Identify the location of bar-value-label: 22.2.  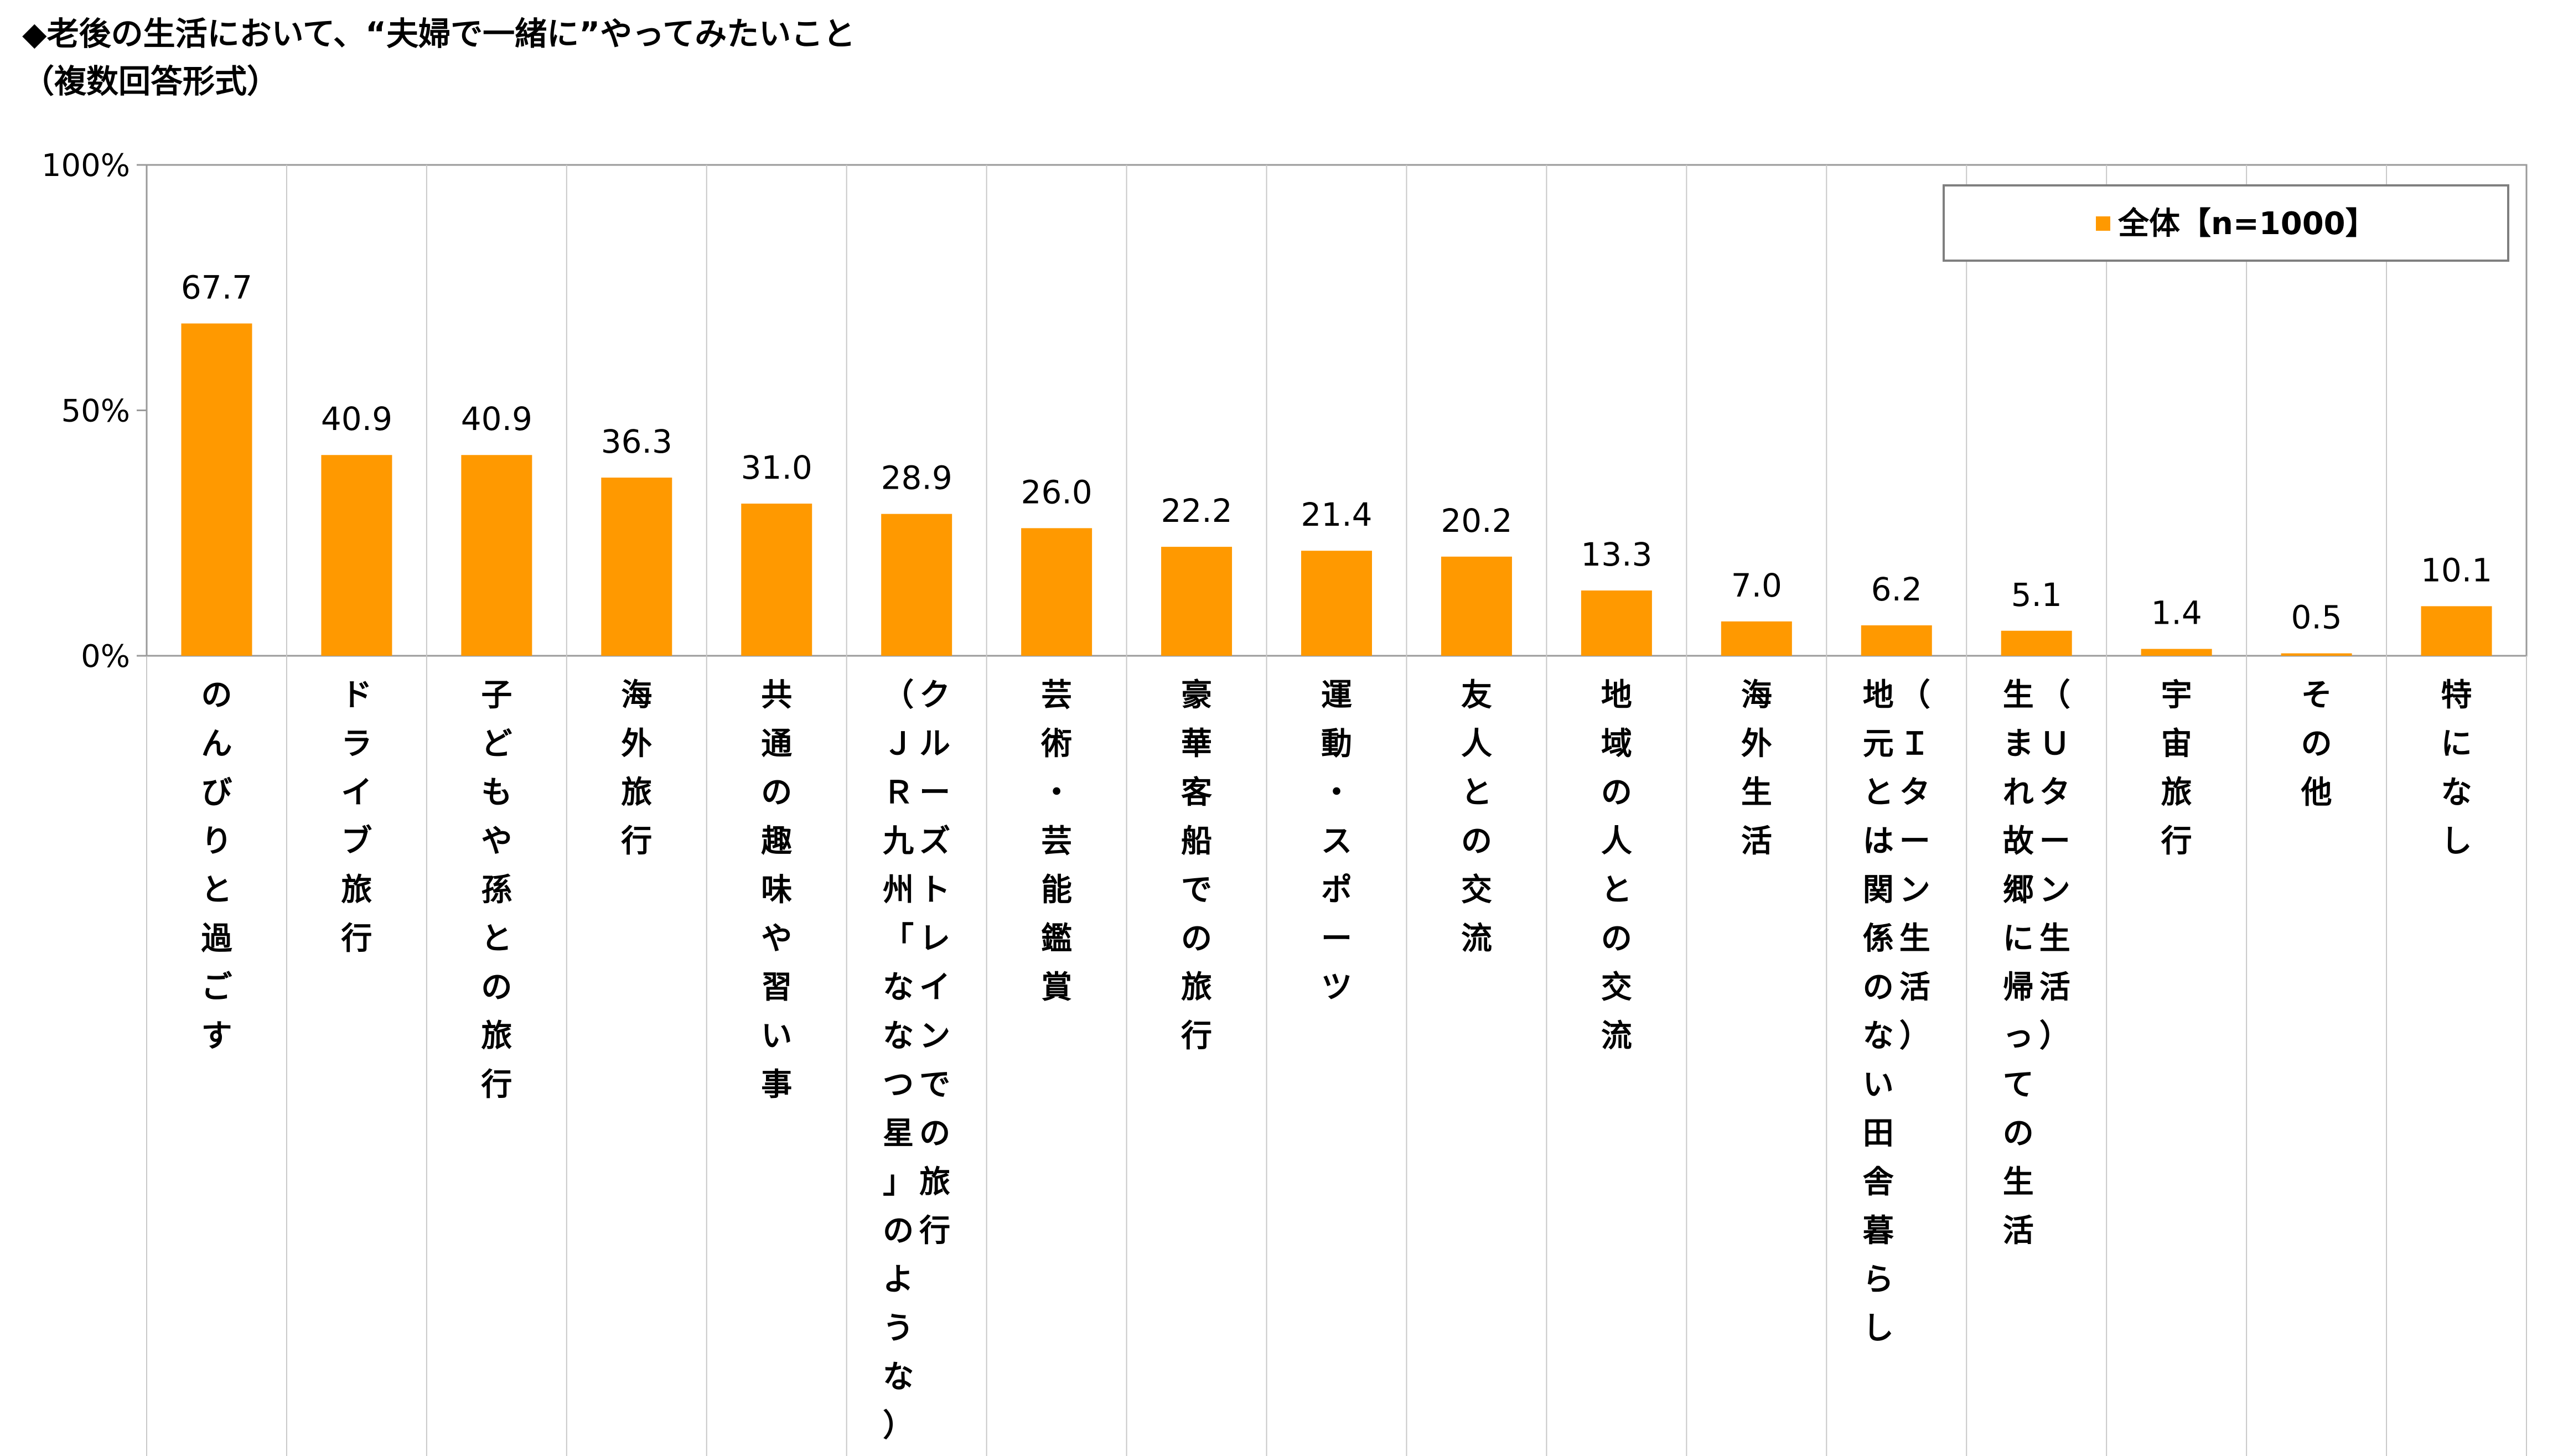
(1196, 511).